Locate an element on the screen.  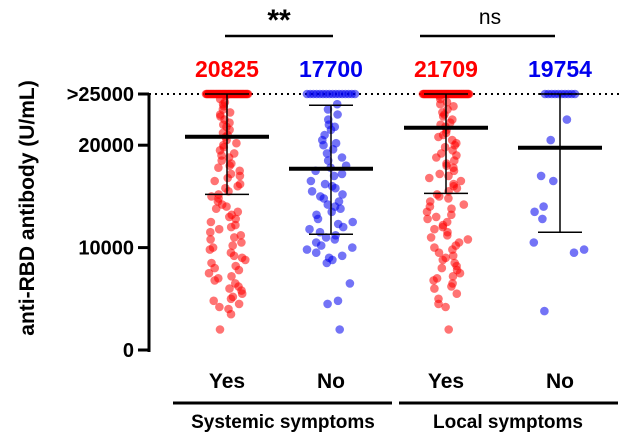
mean-value-label: 21709 is located at coordinates (446, 69).